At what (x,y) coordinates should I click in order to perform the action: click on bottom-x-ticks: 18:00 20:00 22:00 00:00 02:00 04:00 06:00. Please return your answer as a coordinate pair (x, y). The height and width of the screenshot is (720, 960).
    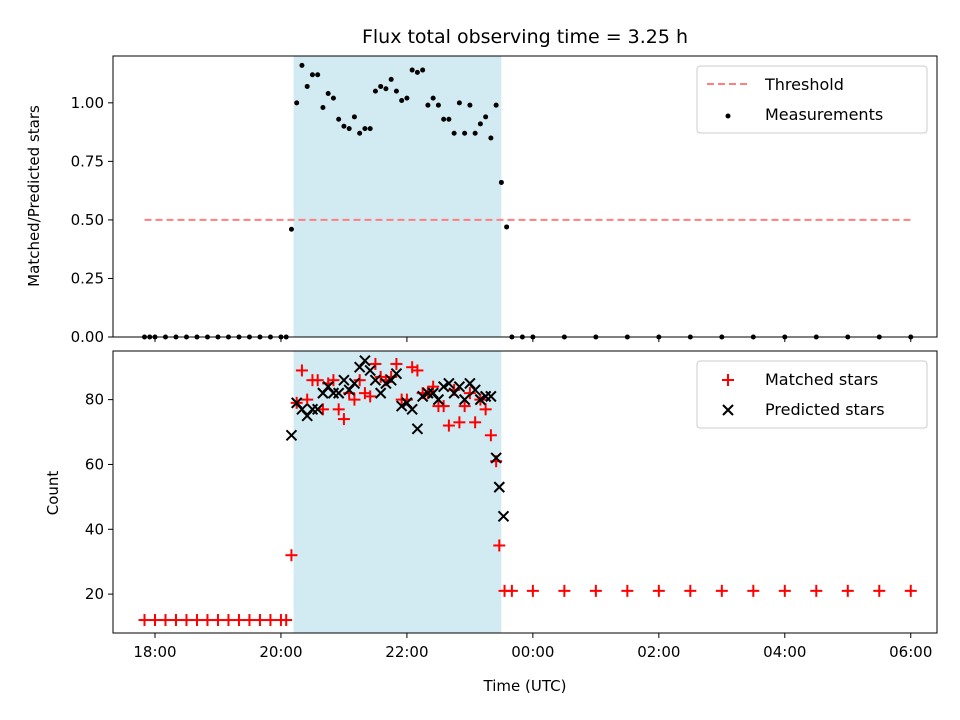
    Looking at the image, I should click on (532, 647).